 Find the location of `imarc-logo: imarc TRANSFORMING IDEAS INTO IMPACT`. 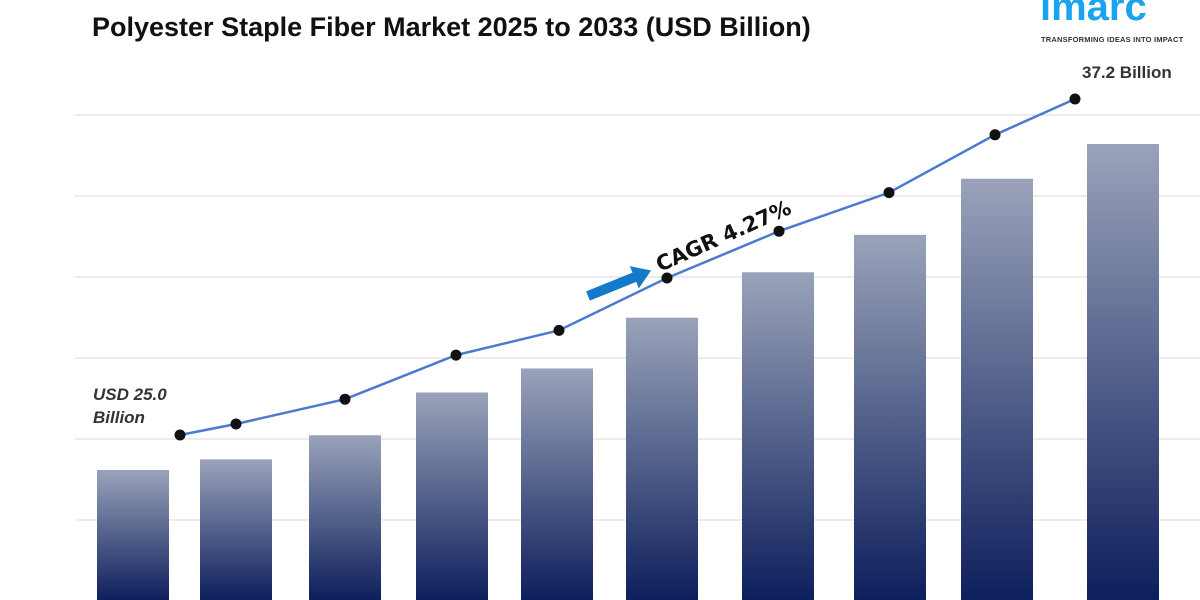

imarc-logo: imarc TRANSFORMING IDEAS INTO IMPACT is located at coordinates (1112, 22).